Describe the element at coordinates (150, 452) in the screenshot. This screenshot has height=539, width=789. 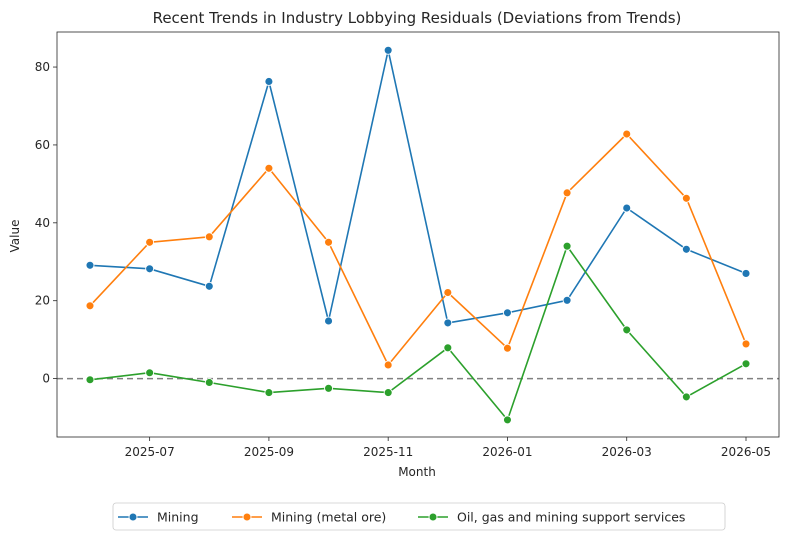
I see `x-tick-label: 2025-07` at that location.